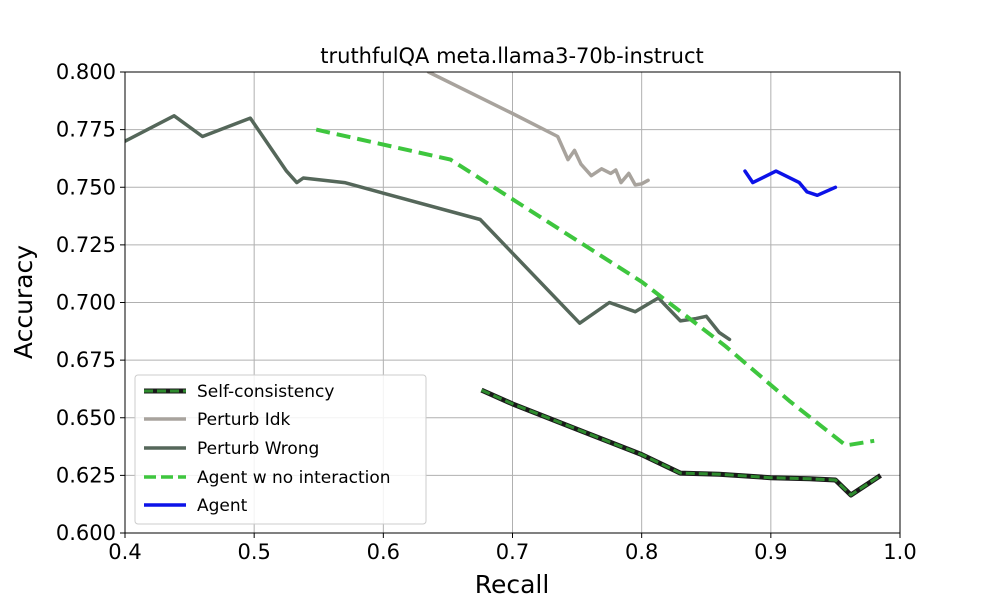  Describe the element at coordinates (790, 183) in the screenshot. I see `series-line-agent` at that location.